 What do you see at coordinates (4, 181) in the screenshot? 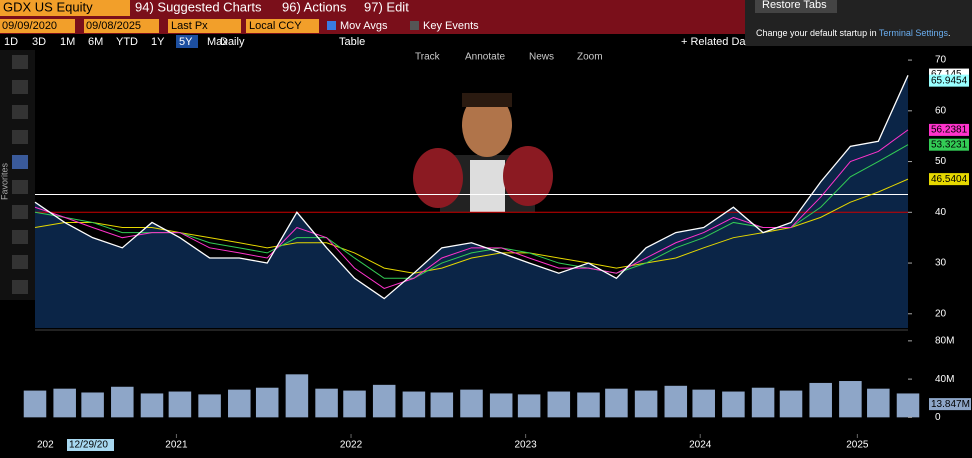
I see `favorites: Favorites` at bounding box center [4, 181].